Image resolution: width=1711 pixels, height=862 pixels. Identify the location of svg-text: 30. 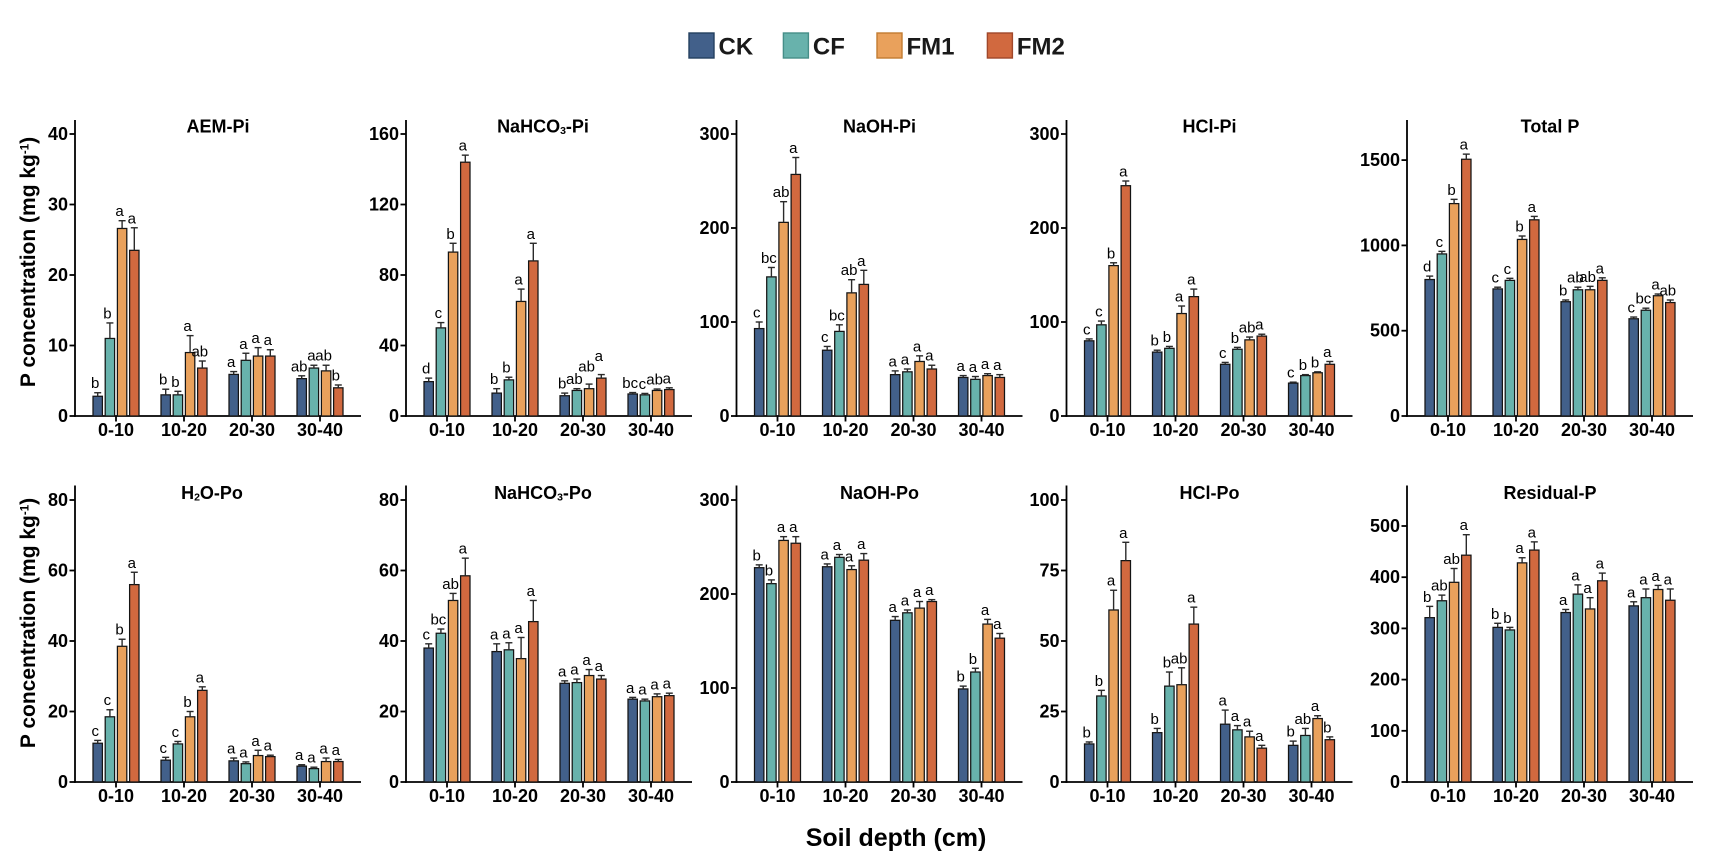
(58, 205).